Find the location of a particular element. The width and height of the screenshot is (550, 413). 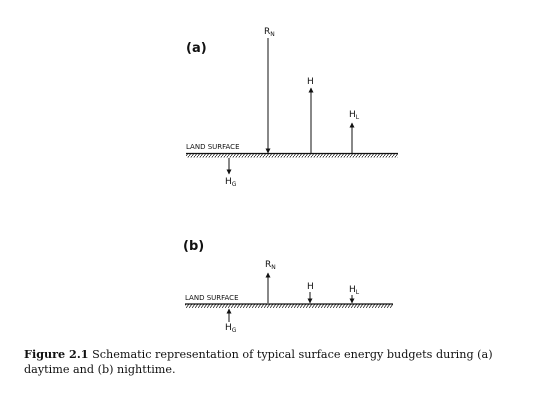

panel-b-hg-label: HG is located at coordinates (231, 328).